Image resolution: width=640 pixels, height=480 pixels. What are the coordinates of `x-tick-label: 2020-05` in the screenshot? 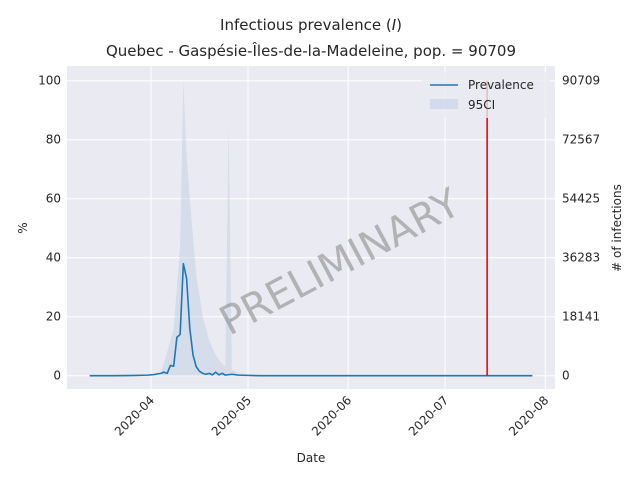 It's located at (231, 415).